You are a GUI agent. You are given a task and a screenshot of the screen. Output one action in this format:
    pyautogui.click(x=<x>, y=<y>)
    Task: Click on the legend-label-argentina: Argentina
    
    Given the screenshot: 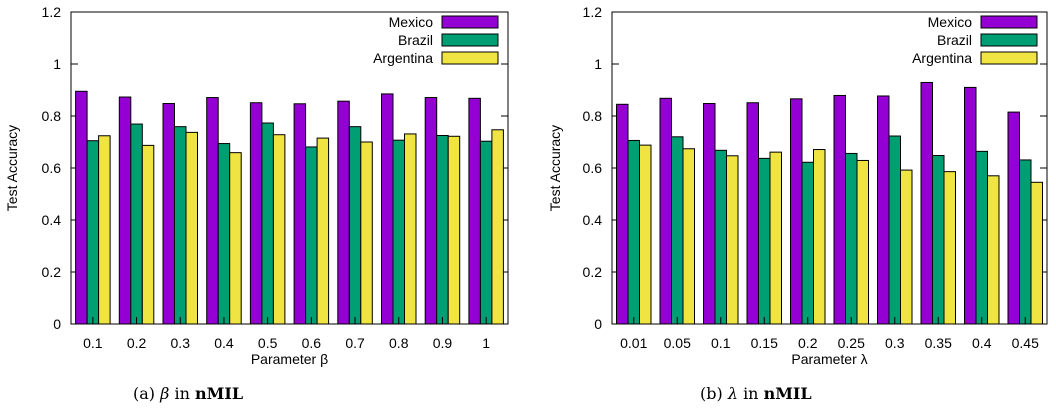 What is the action you would take?
    pyautogui.click(x=403, y=58)
    